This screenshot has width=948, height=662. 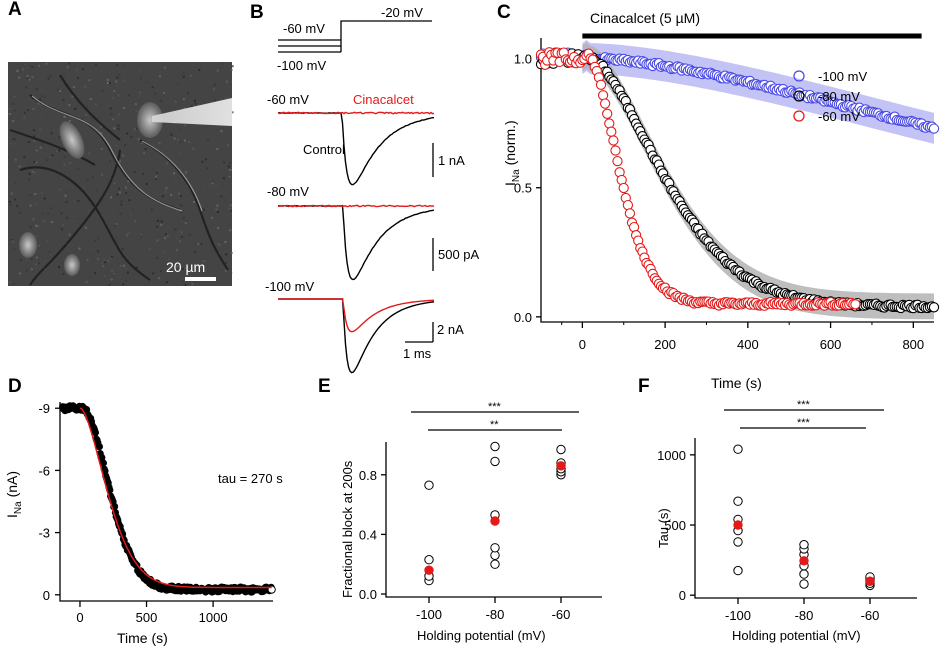 I want to click on chart-f: 0 500 1000 -100 -80 -60, so click(x=787, y=530).